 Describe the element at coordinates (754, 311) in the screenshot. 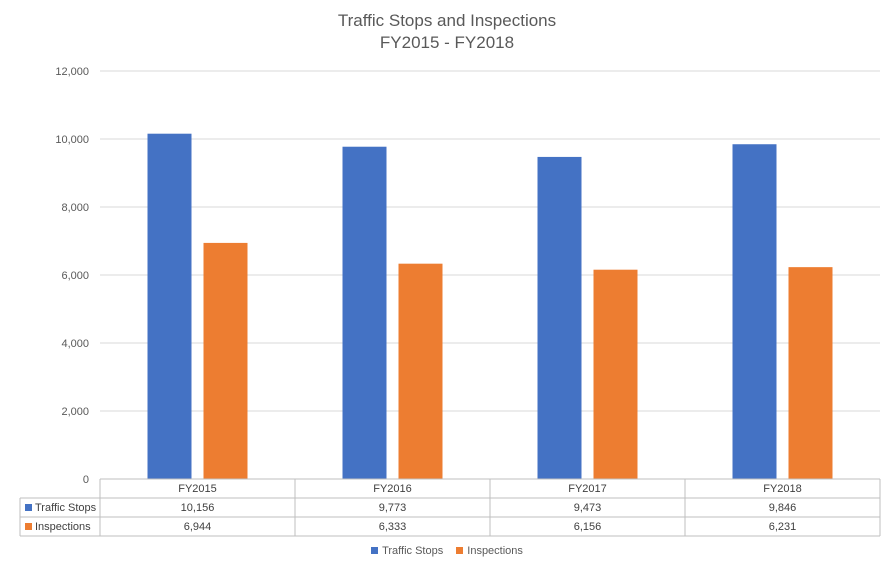

I see `bar-traffic-stops-fy2018` at that location.